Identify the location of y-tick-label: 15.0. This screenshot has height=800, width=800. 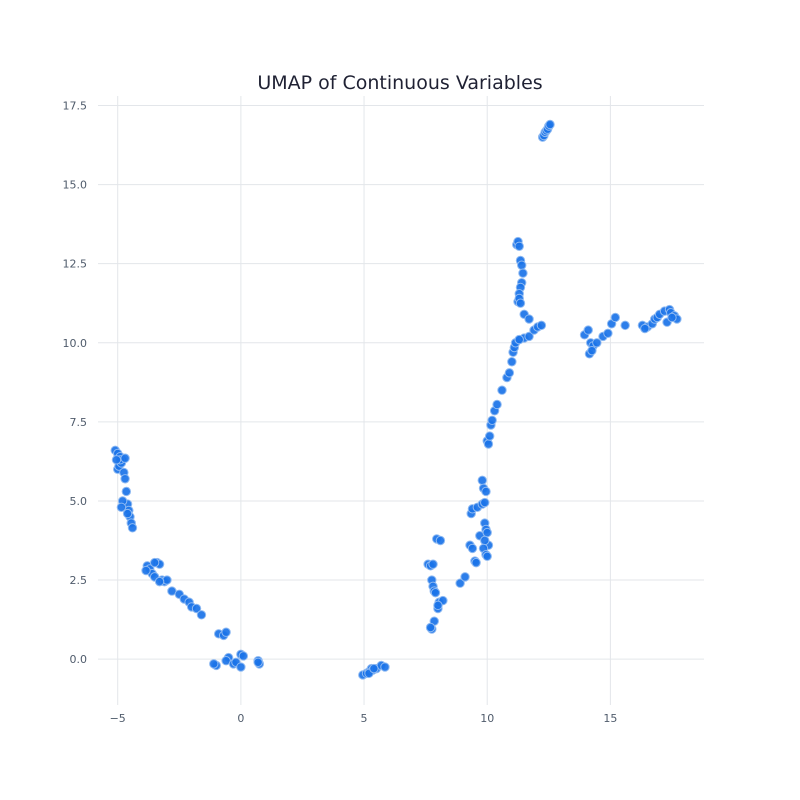
(75, 185).